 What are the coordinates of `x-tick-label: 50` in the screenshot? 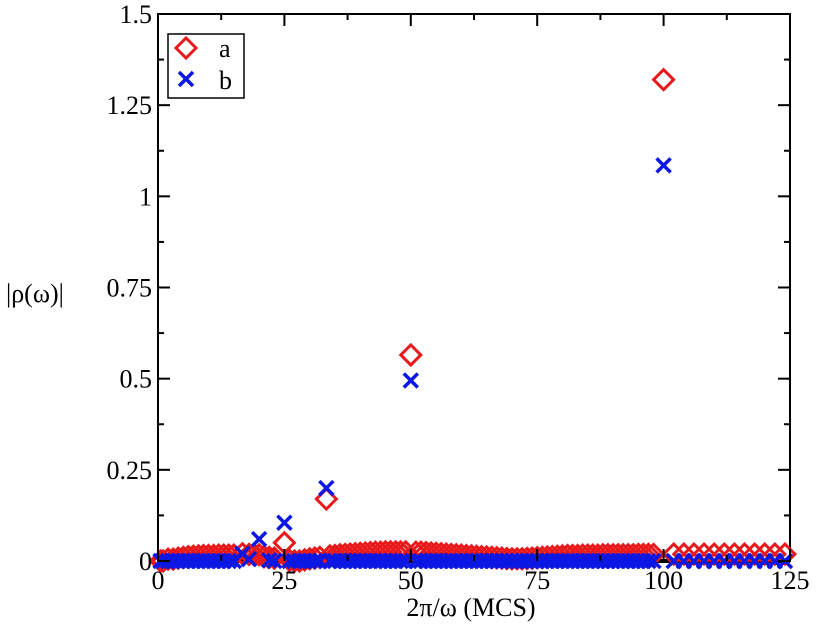 It's located at (411, 580).